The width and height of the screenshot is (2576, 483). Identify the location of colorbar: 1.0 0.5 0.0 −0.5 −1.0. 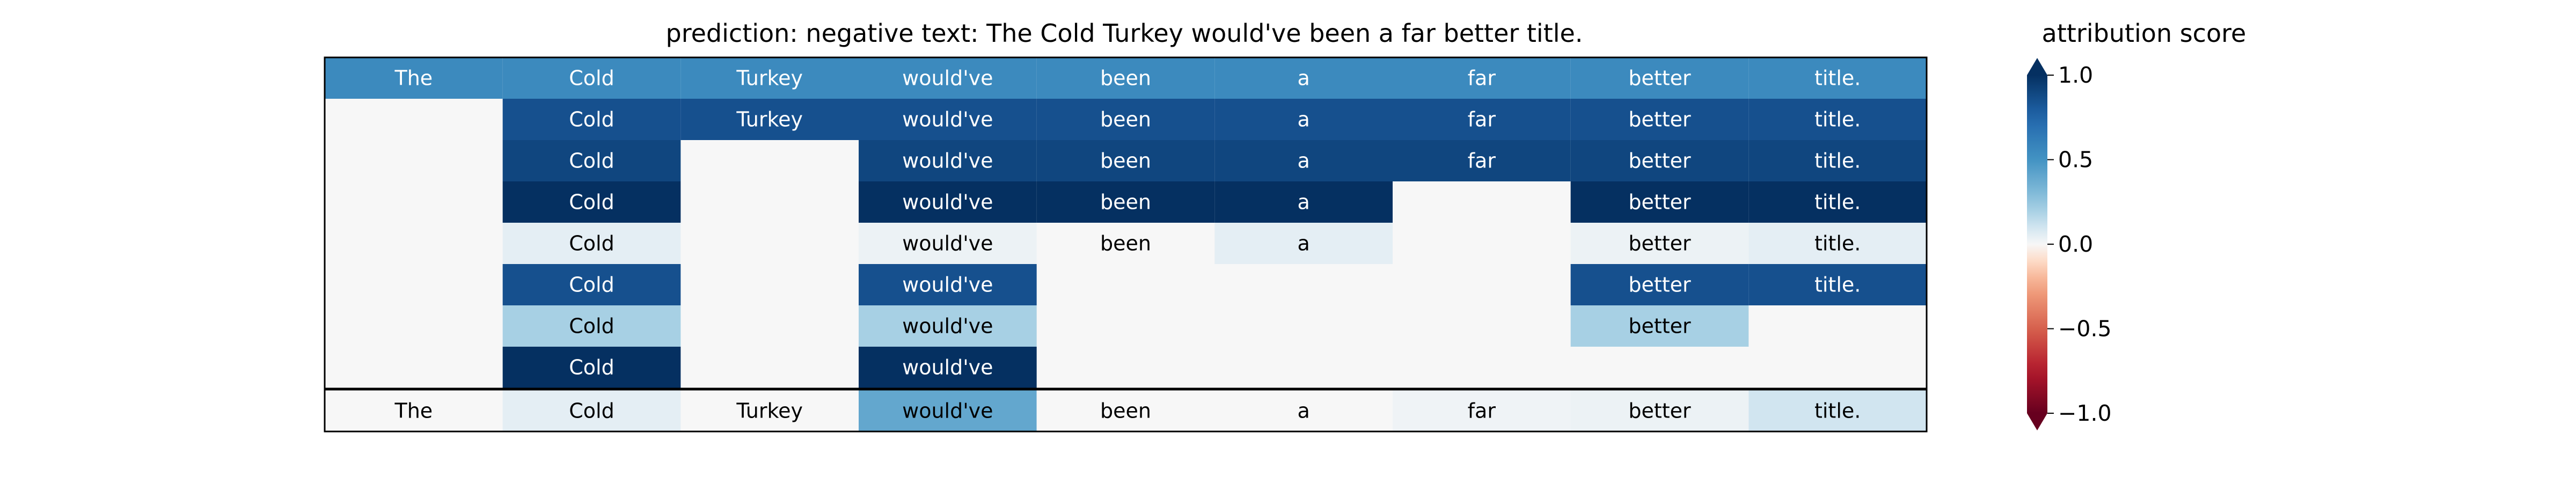
(2069, 244).